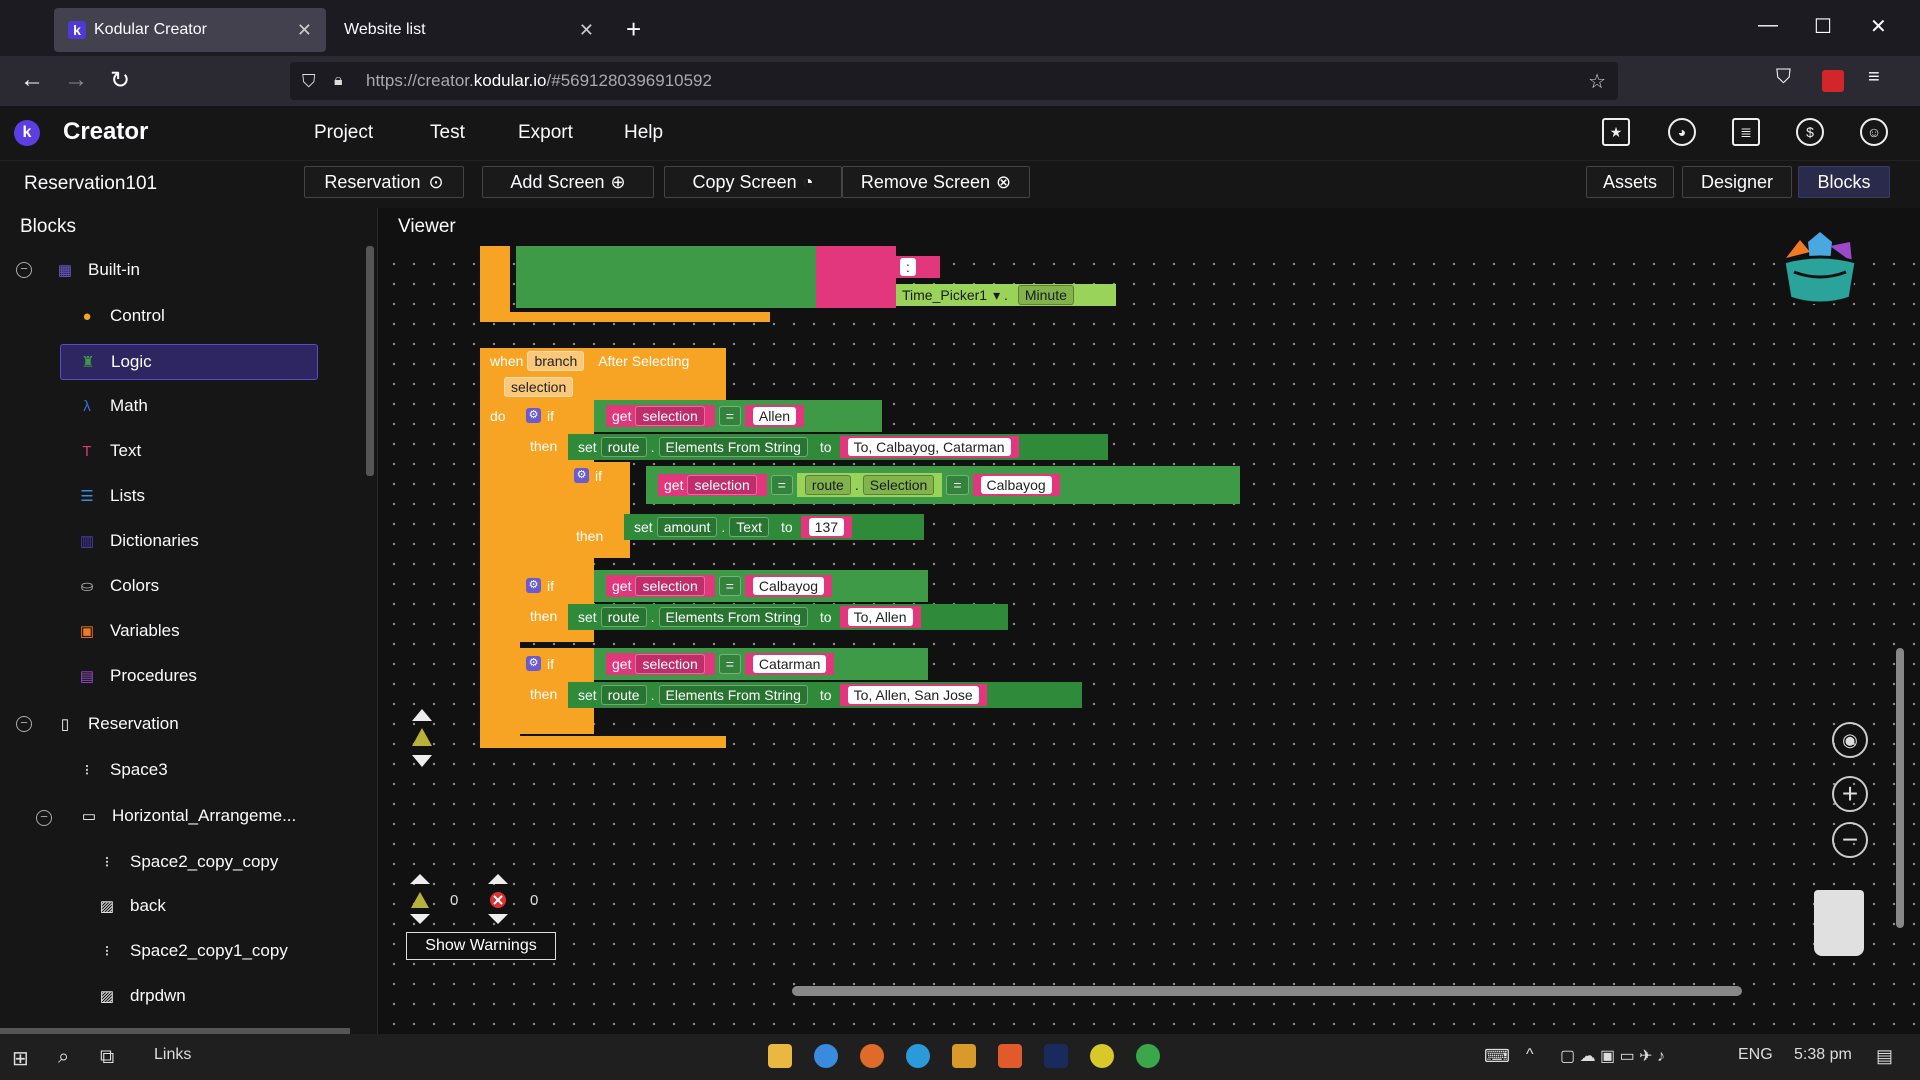 The image size is (1920, 1080). Describe the element at coordinates (1682, 132) in the screenshot. I see `palette-icon: ◕` at that location.